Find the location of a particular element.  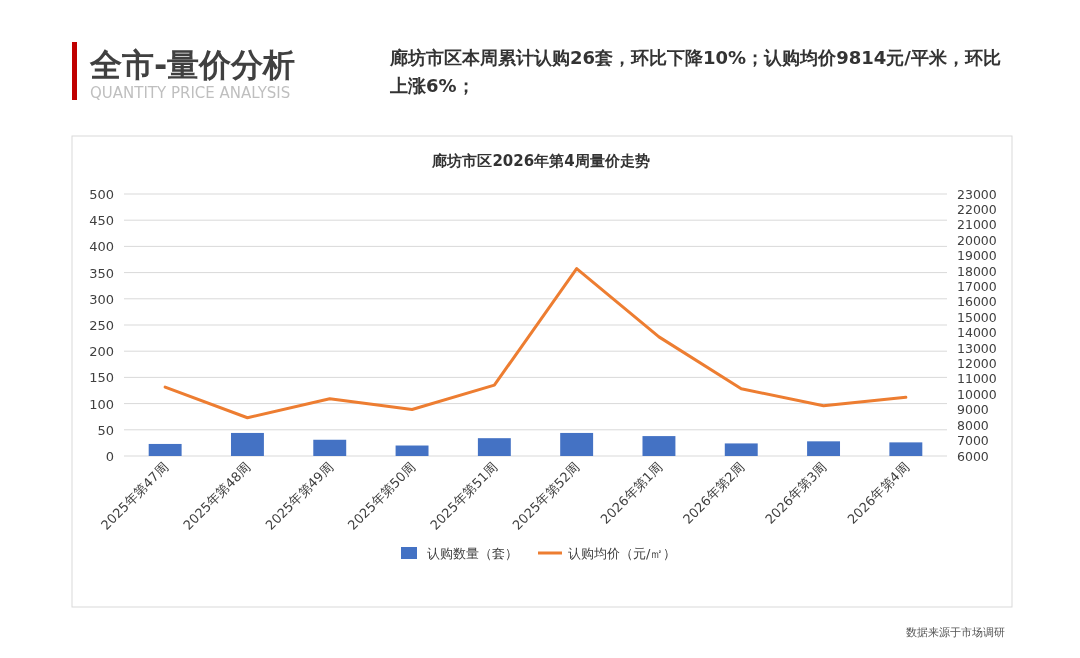

y-tick-label: 50 is located at coordinates (105, 430).